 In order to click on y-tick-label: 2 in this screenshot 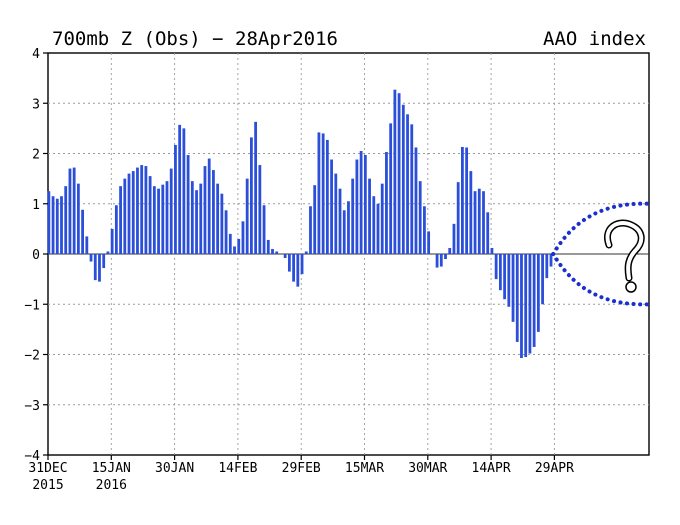, I will do `click(36, 155)`.